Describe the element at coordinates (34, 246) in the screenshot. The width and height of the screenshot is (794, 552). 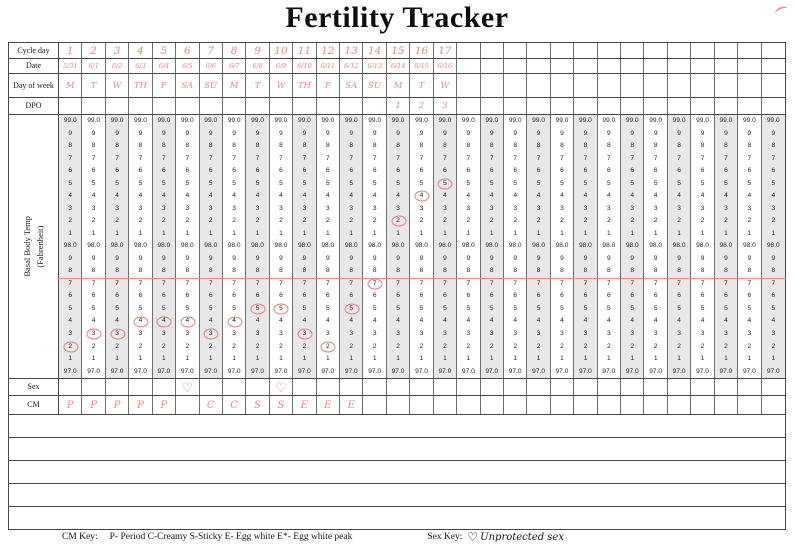
I see `bbt-label-text: Basal Body Temp (Fahrenheit)` at that location.